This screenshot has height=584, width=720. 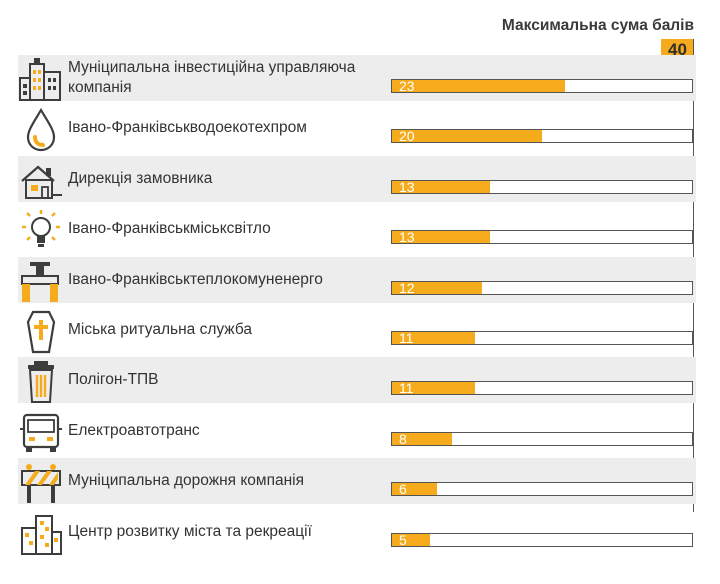 I want to click on road-barrier-icon, so click(x=41, y=482).